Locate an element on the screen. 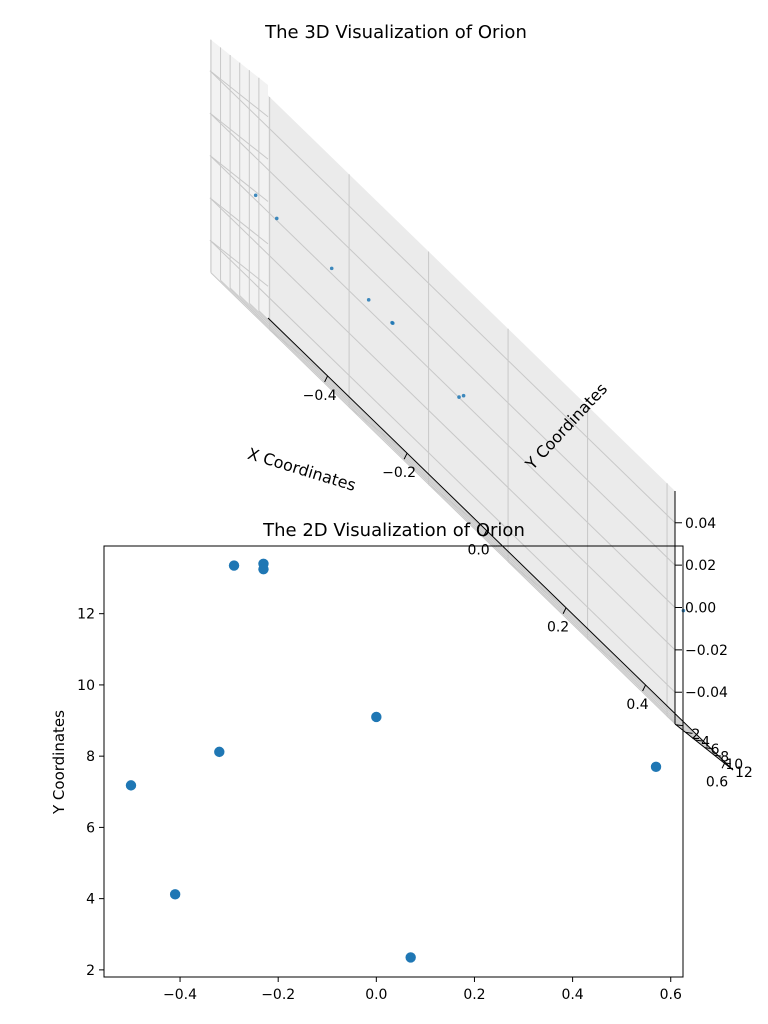  chart-3d-title: The 3D Visualization of Orion is located at coordinates (395, 32).